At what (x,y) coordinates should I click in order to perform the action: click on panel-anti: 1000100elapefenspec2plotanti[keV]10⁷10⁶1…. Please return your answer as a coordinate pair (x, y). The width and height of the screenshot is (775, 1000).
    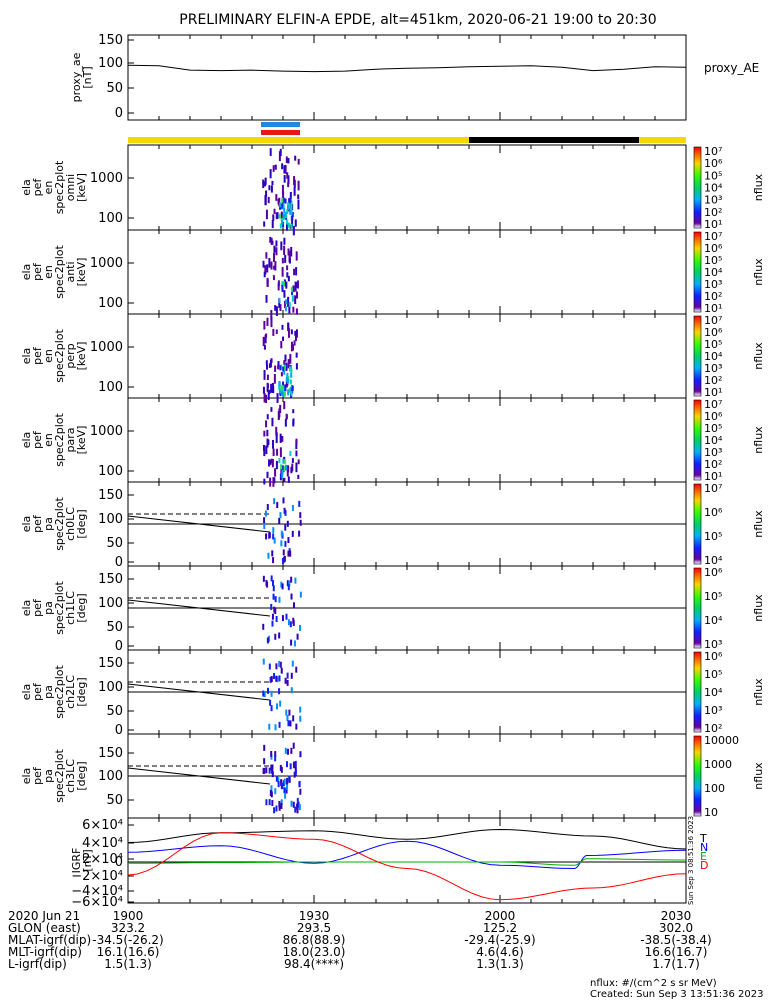
    Looking at the image, I should click on (392, 272).